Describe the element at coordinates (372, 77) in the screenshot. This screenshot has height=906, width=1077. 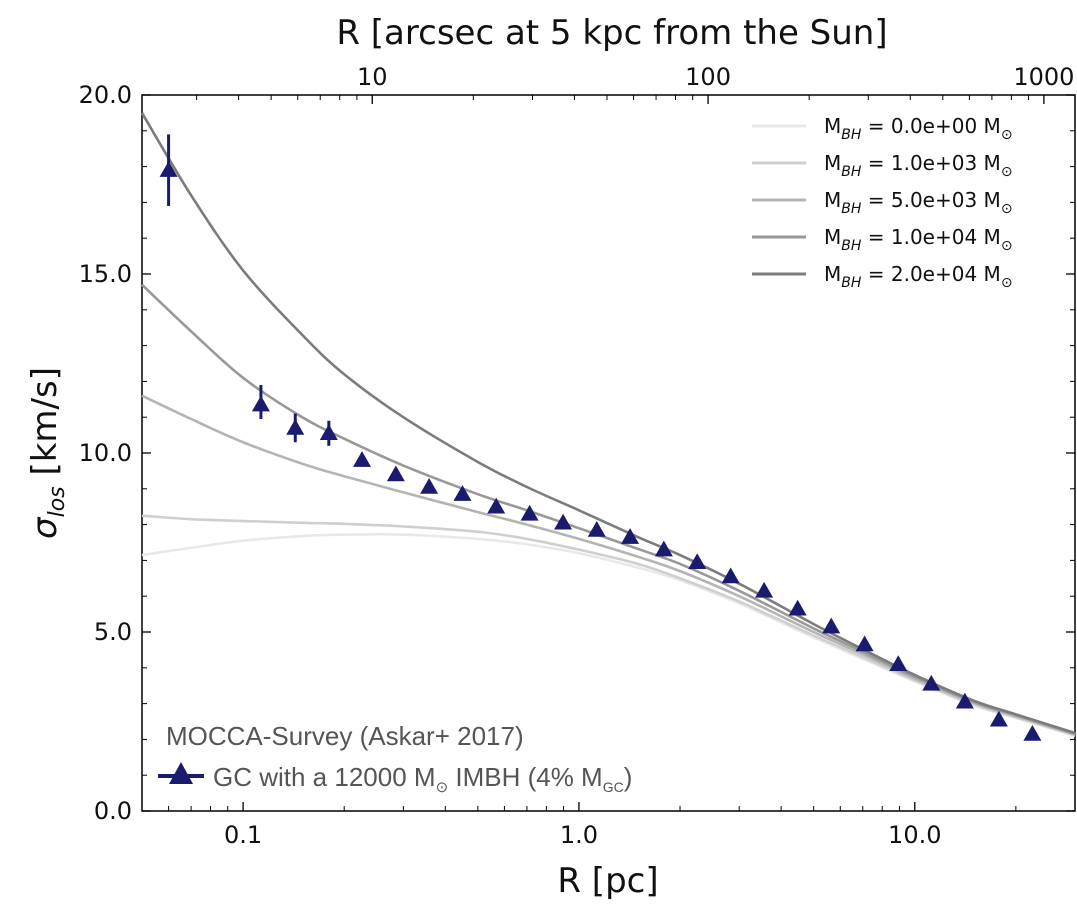
I see `top-tick-label-0: 10` at that location.